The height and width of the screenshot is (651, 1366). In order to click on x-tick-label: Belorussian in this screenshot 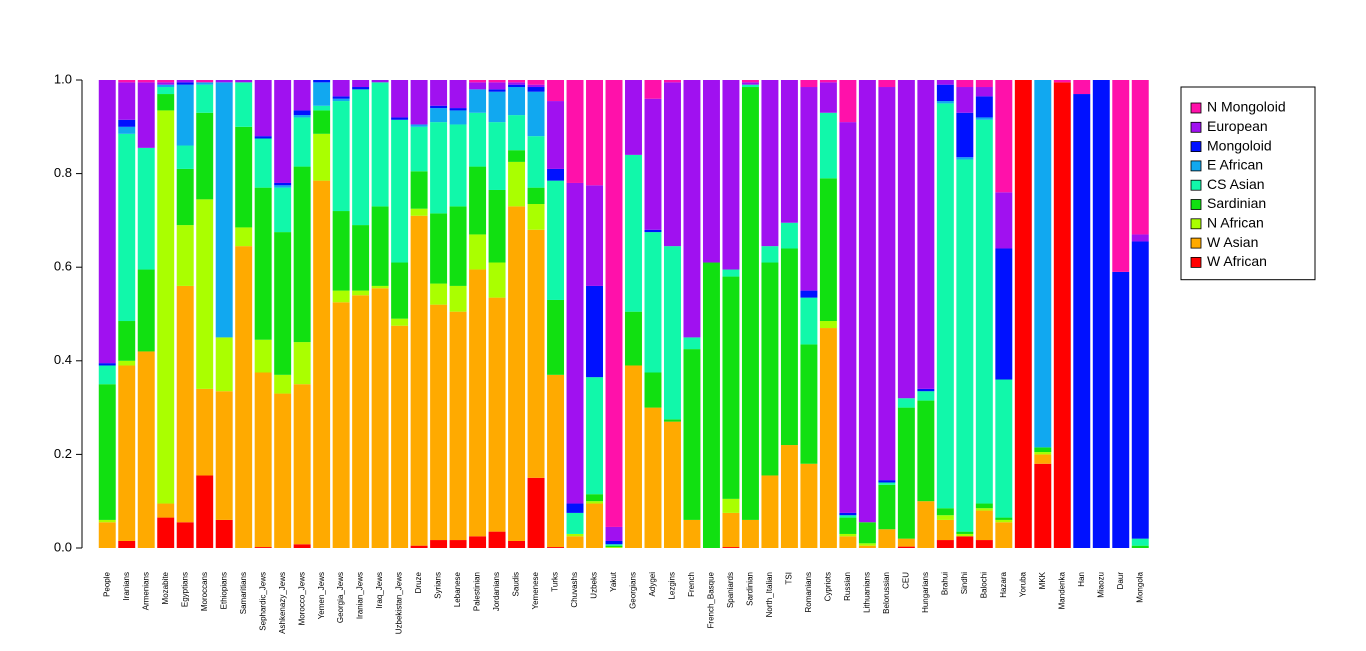, I will do `click(886, 593)`.